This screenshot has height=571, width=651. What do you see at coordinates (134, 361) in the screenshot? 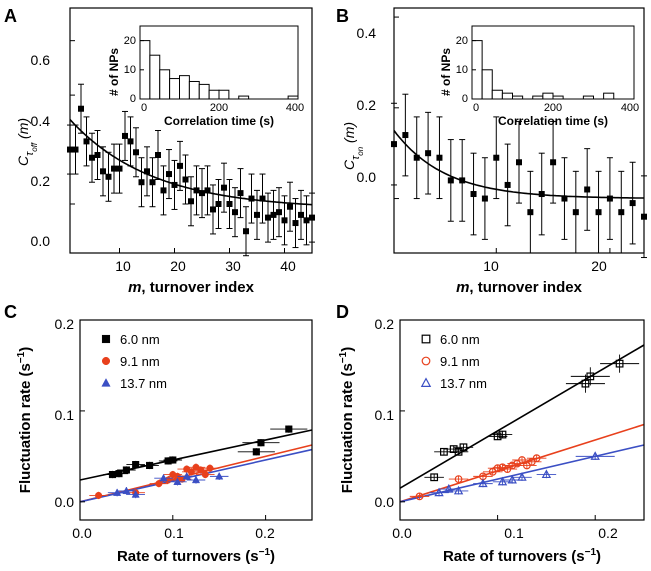
I see `panel-c-legend: 6.0 nm 9.1 nm 13.7 nm` at bounding box center [134, 361].